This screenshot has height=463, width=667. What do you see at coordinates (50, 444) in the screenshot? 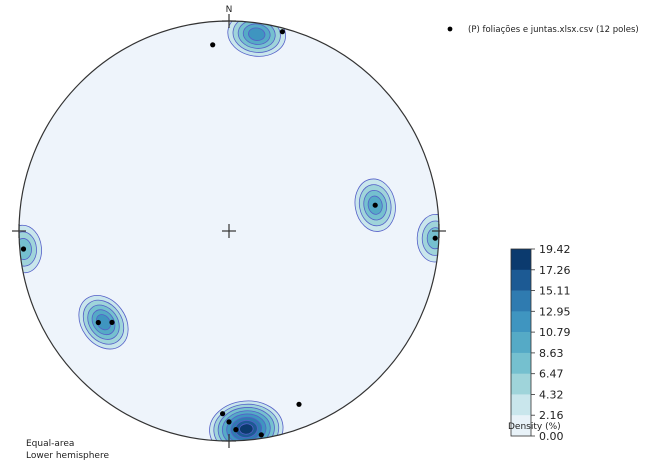
I see `projection-label-line1: Equal-area` at bounding box center [50, 444].